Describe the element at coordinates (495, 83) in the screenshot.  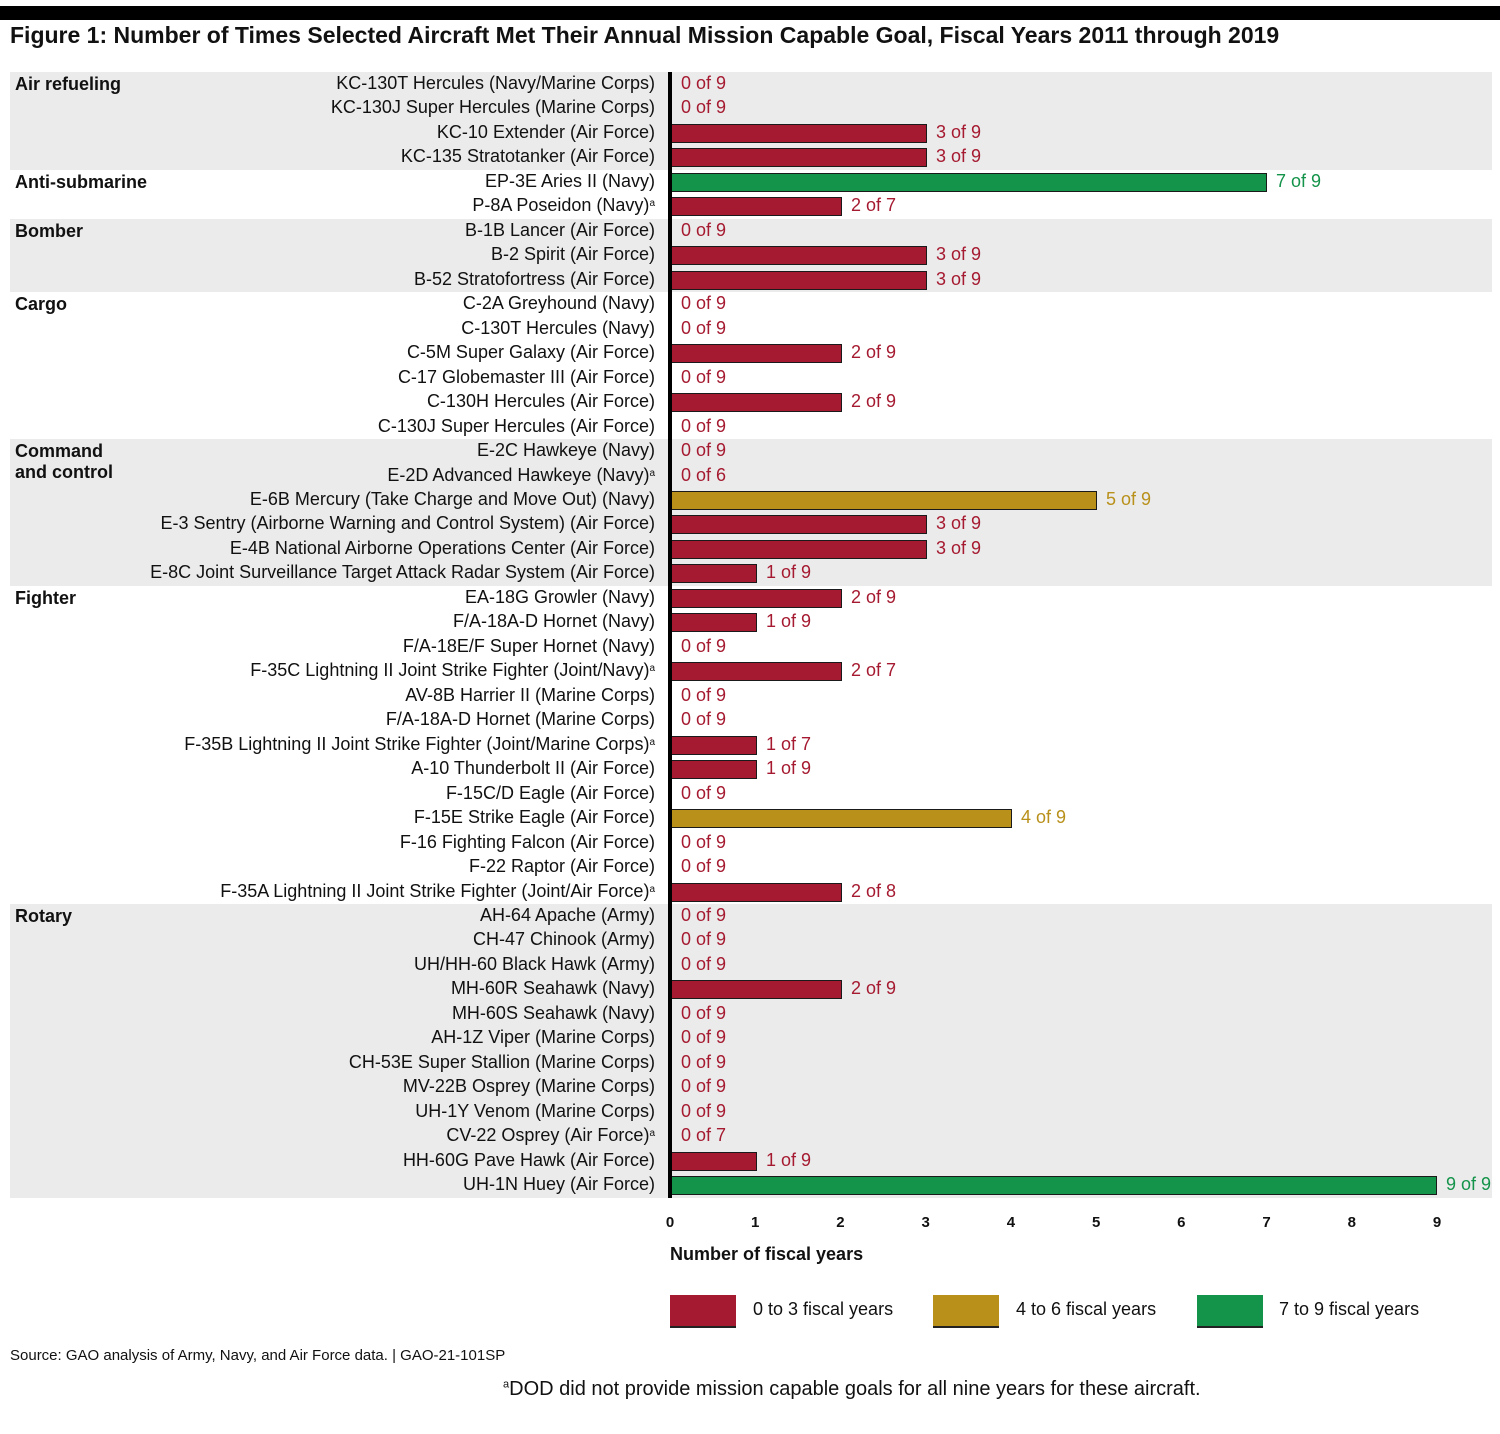
I see `aircraft-name: KC-130T Hercules (Navy/Marine Corps)` at that location.